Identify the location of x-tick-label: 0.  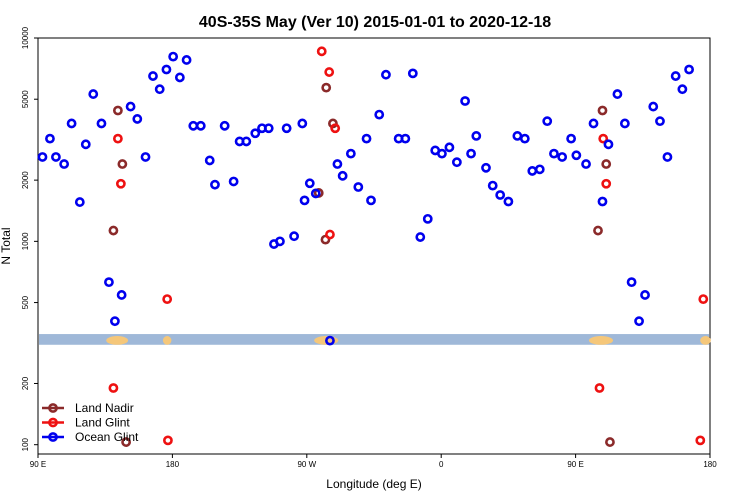
(441, 464).